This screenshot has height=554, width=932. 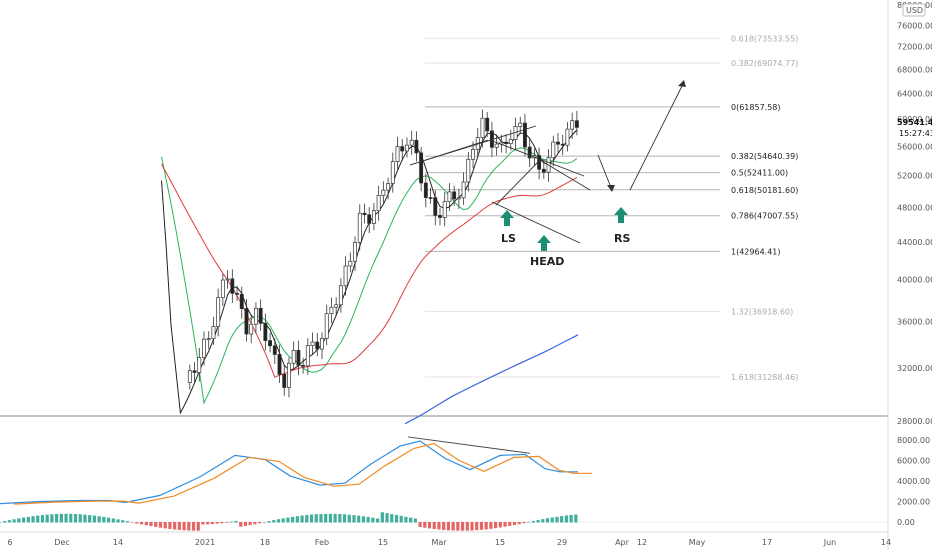 What do you see at coordinates (611, 188) in the screenshot?
I see `arrow-head-icon` at bounding box center [611, 188].